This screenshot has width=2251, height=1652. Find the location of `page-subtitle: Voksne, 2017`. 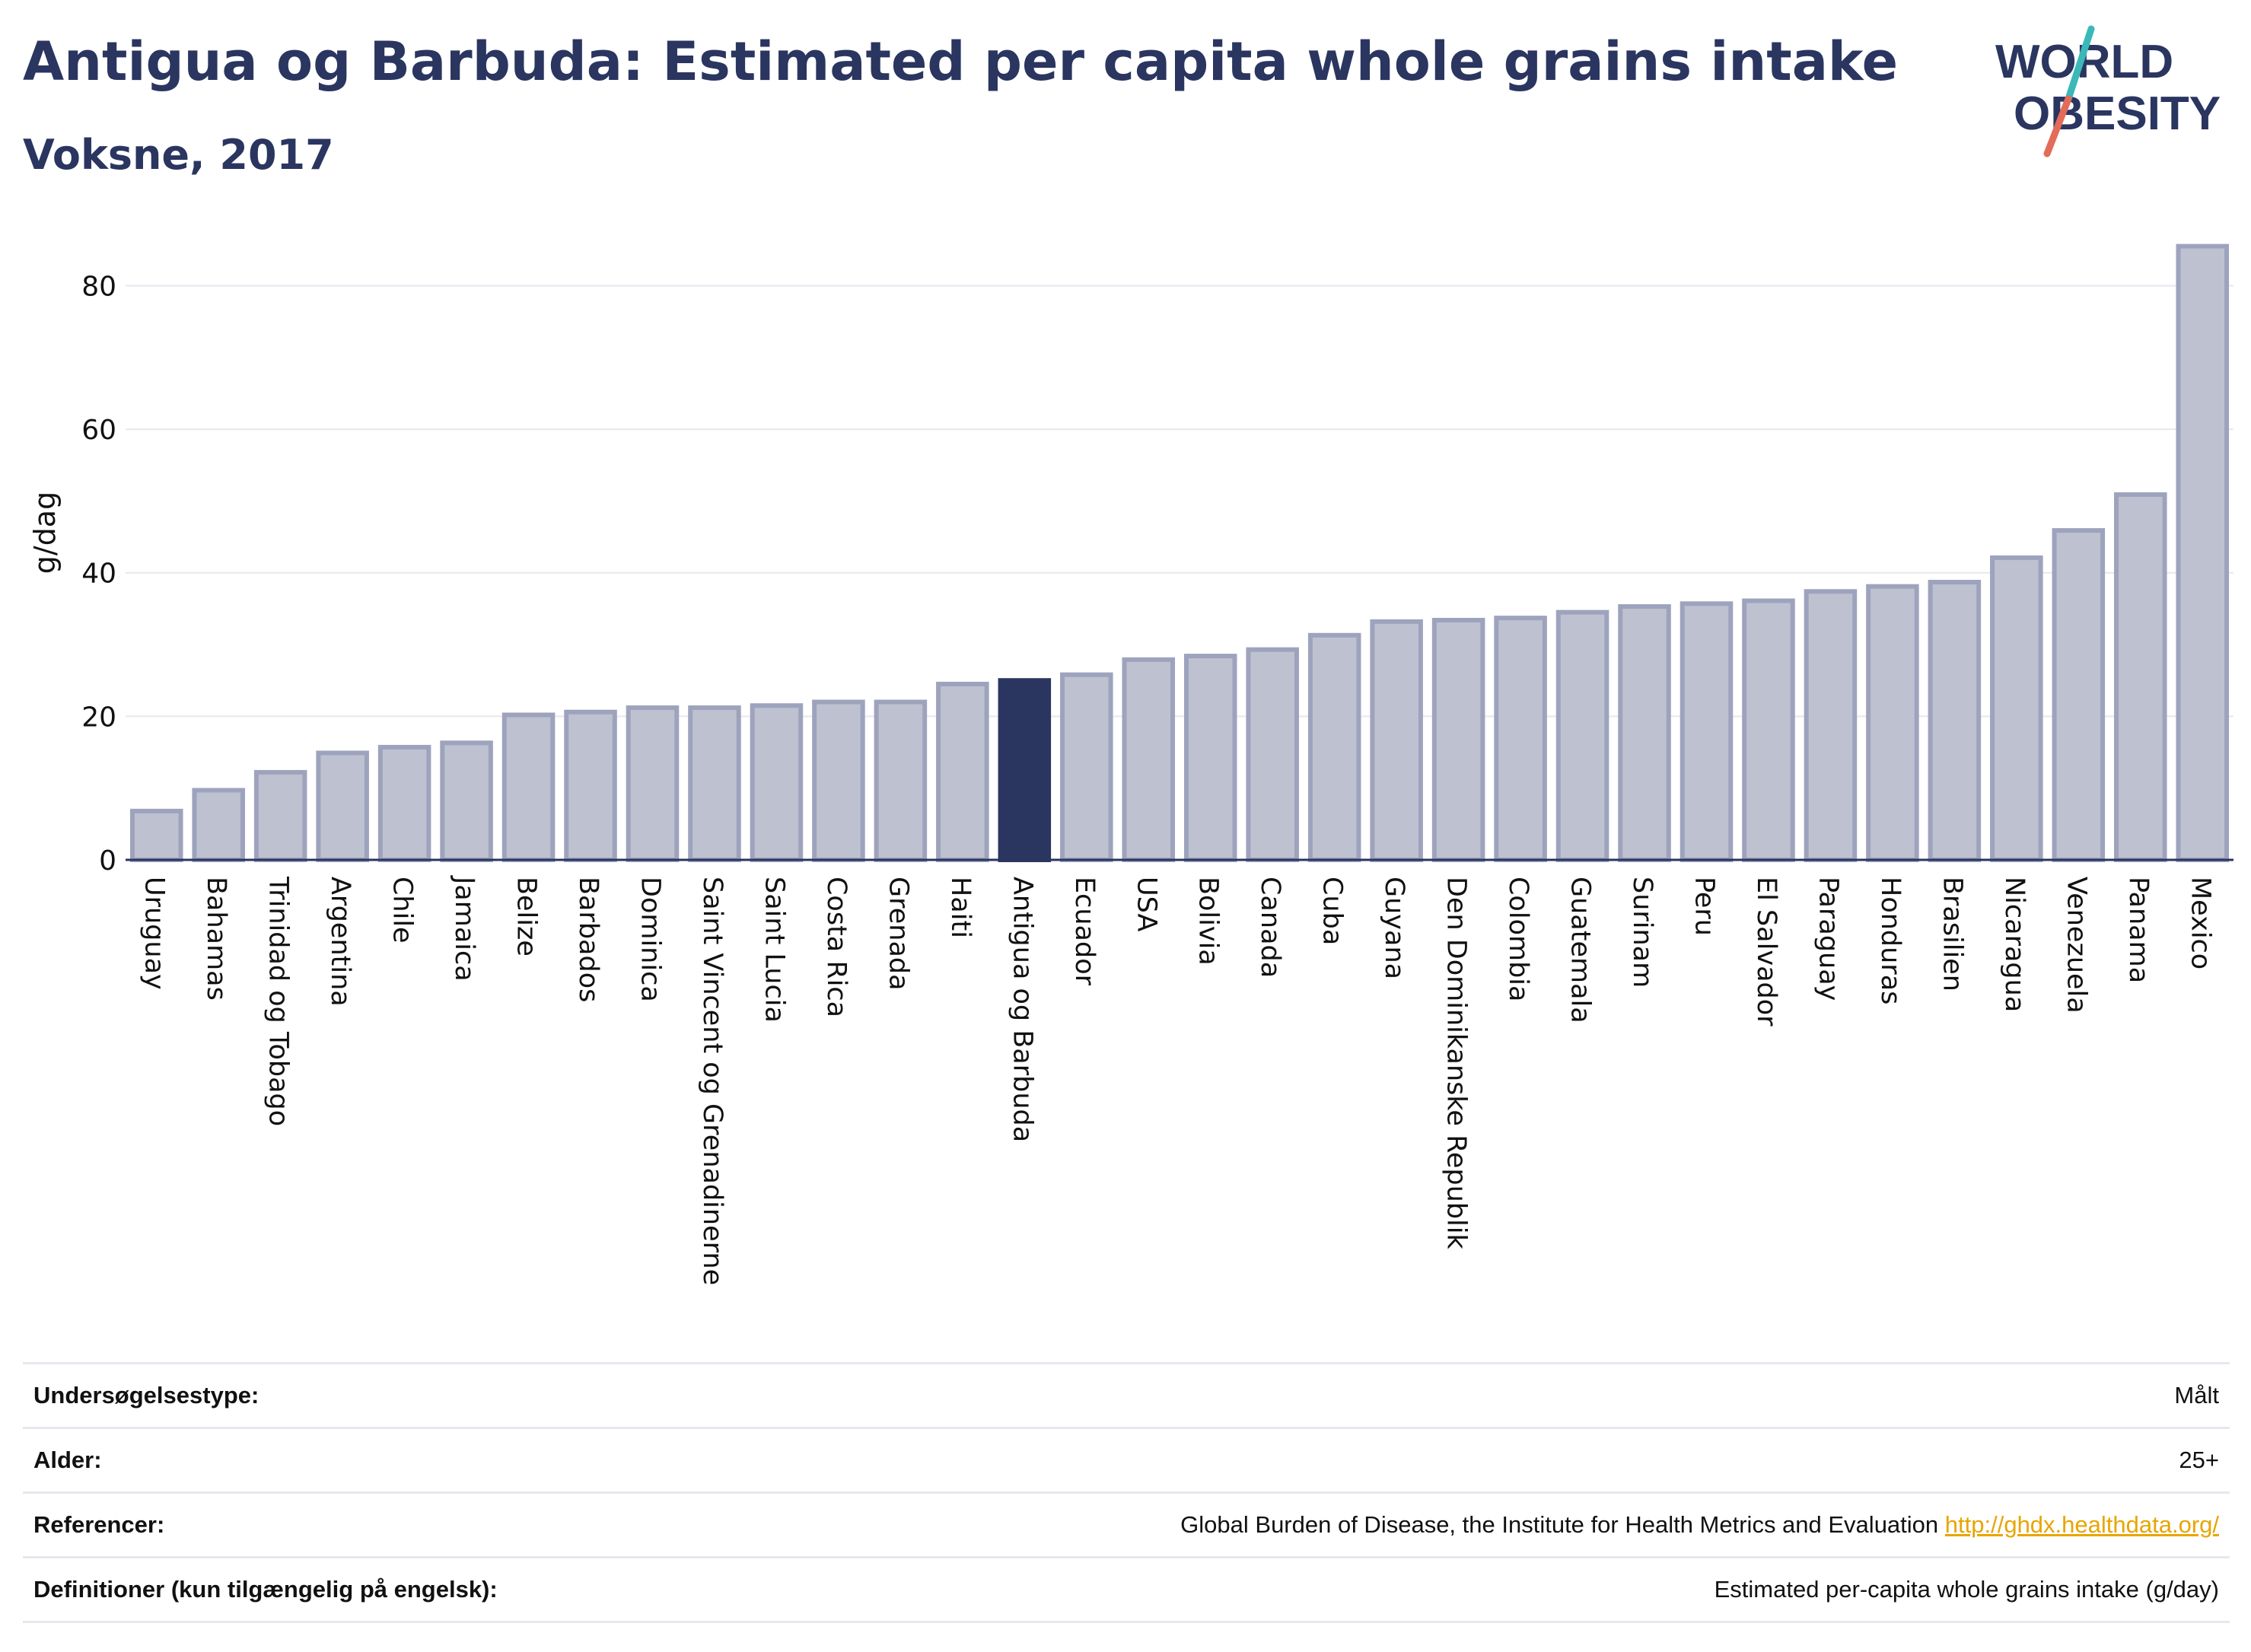

page-subtitle: Voksne, 2017 is located at coordinates (178, 155).